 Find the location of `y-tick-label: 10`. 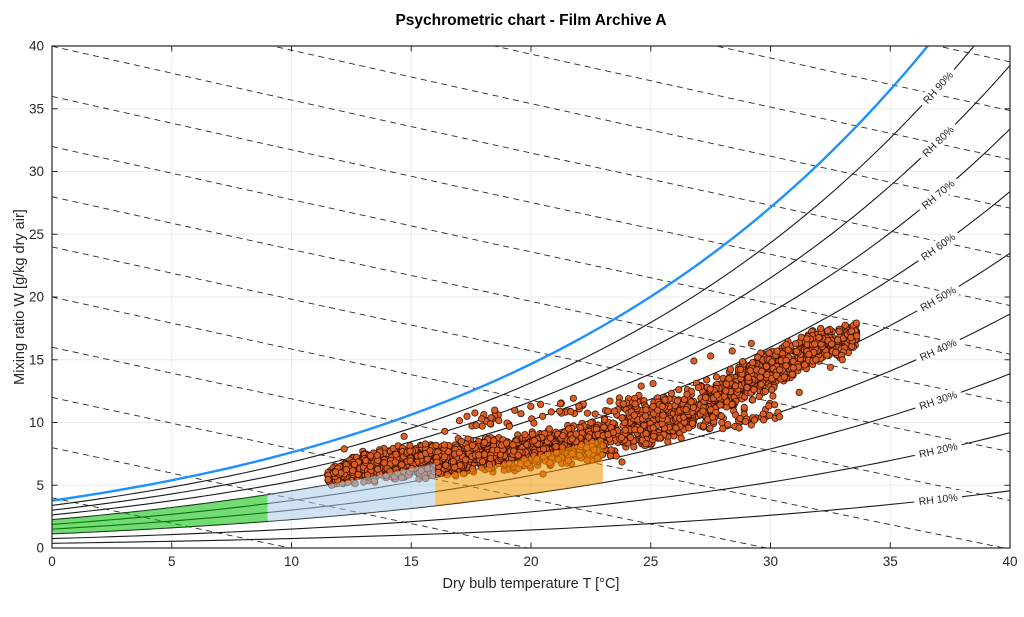

y-tick-label: 10 is located at coordinates (36, 422).